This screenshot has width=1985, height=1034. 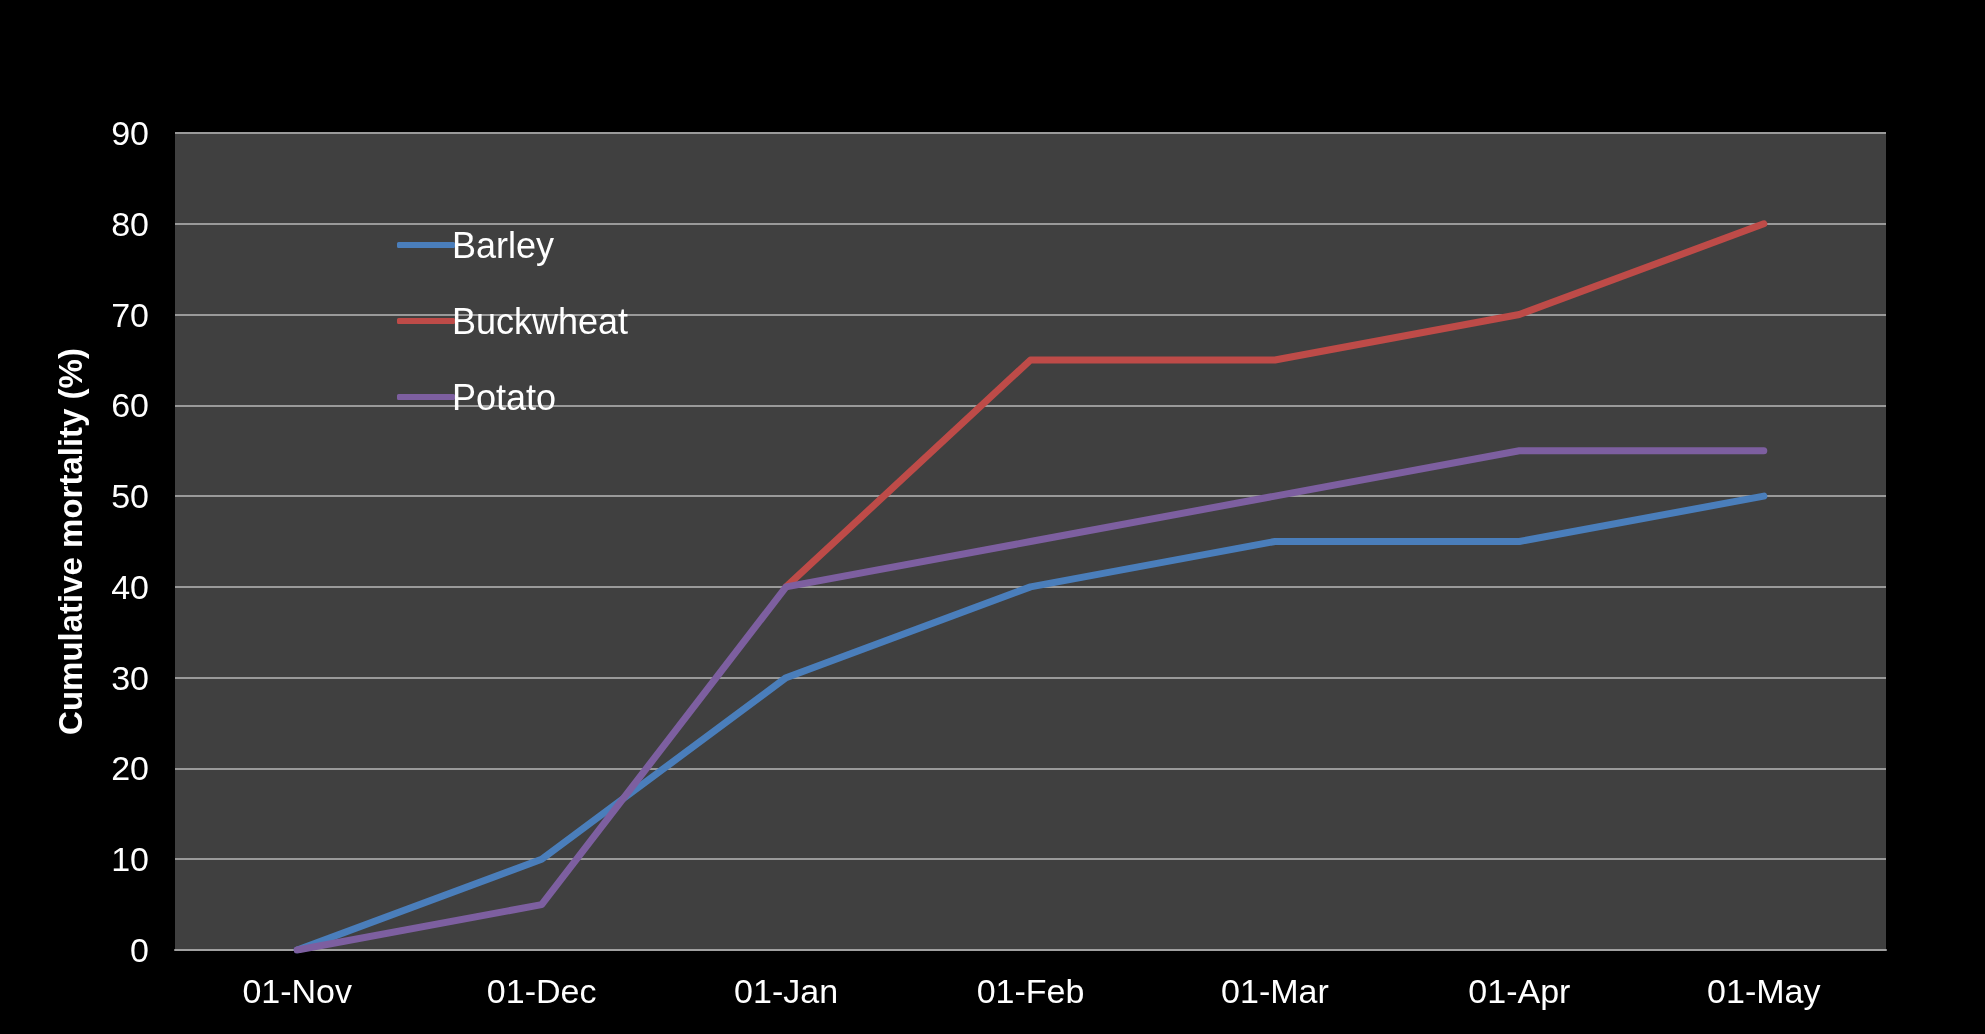 I want to click on y-tick-label: 70, so click(x=130, y=314).